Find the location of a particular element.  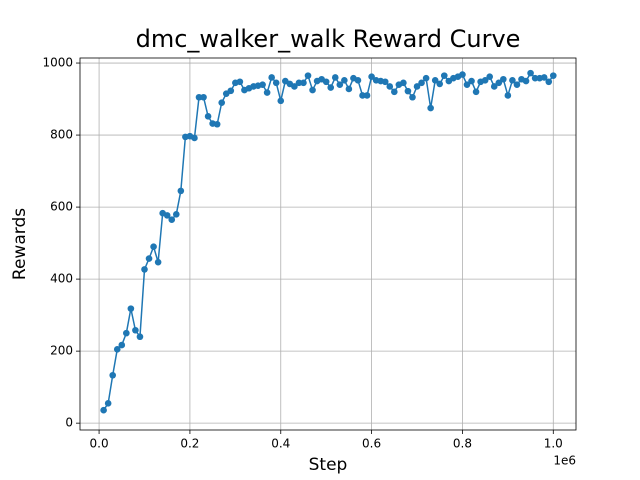

chart-title: dmc_walker_walk Reward Curve is located at coordinates (328, 39).